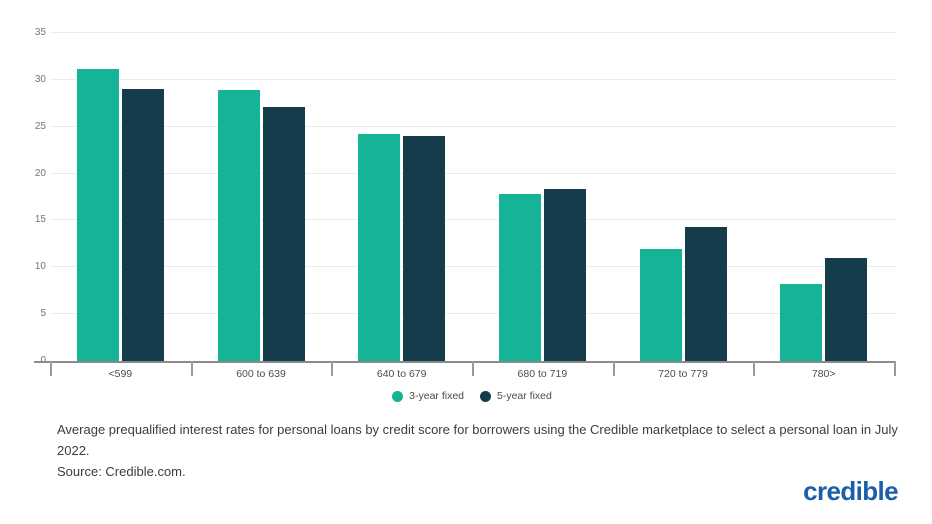 This screenshot has height=524, width=932. I want to click on bar-group-680 to 719, so click(542, 197).